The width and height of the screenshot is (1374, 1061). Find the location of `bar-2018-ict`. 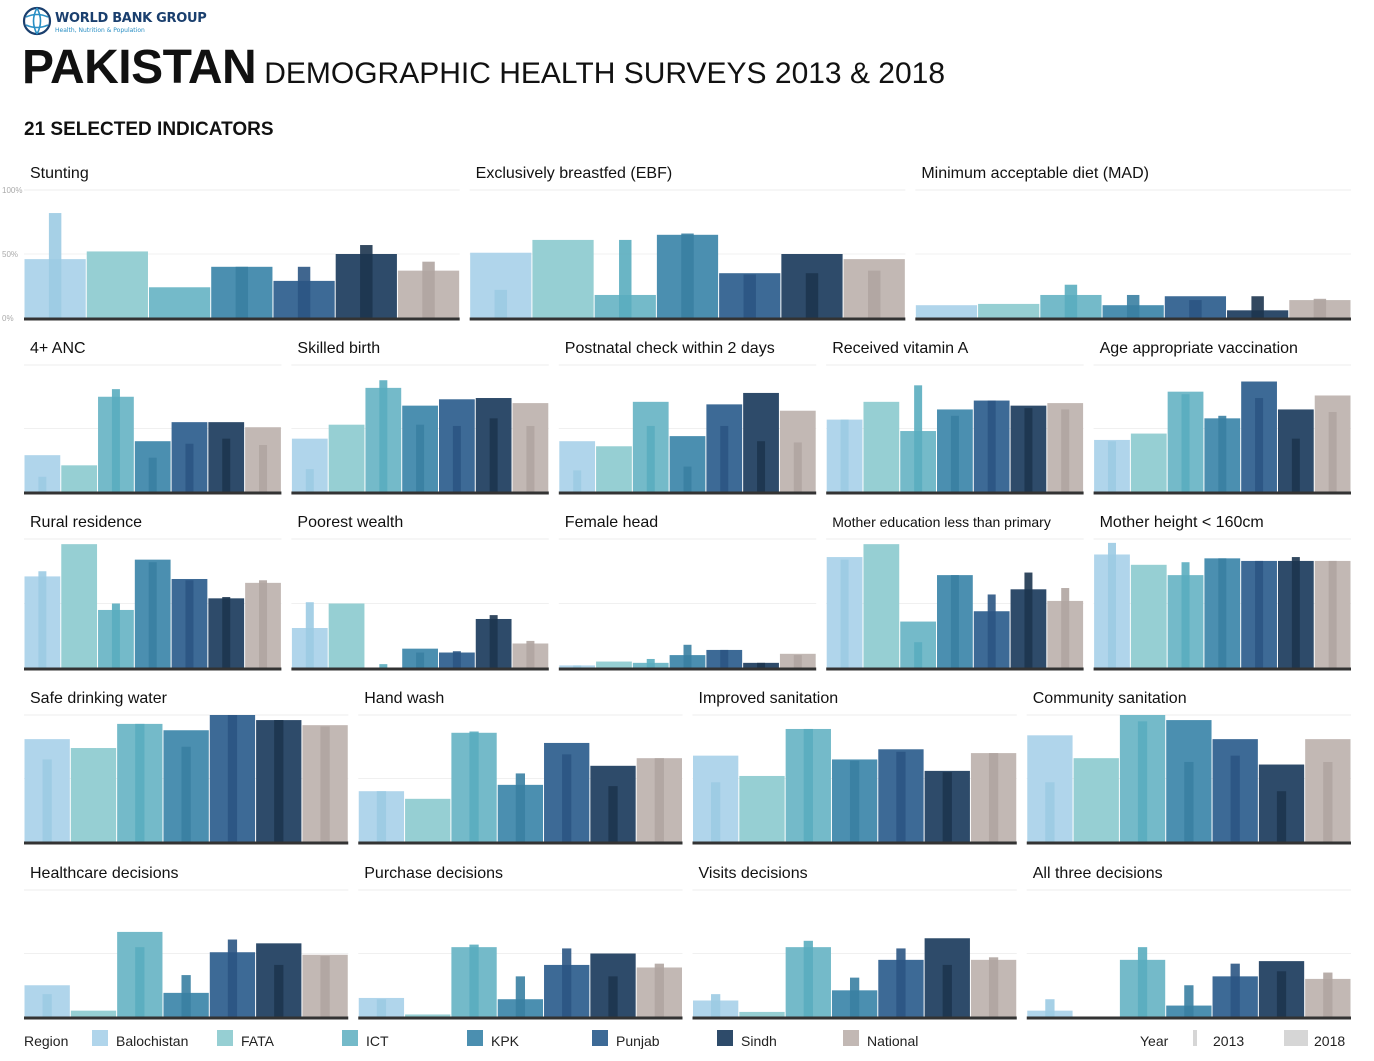

bar-2018-ict is located at coordinates (179, 302).